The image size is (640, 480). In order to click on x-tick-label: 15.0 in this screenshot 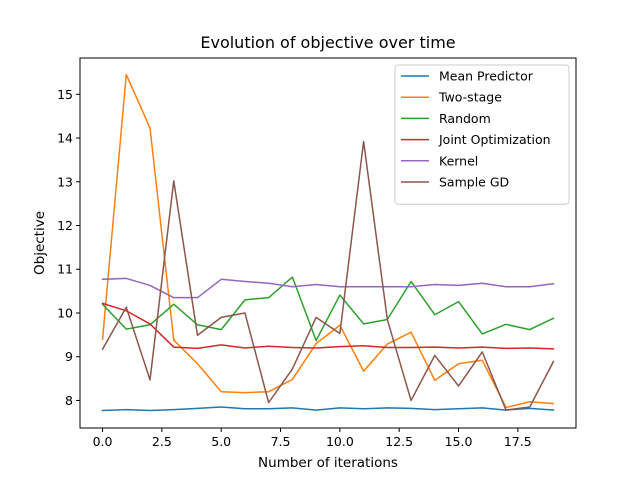, I will do `click(459, 441)`.